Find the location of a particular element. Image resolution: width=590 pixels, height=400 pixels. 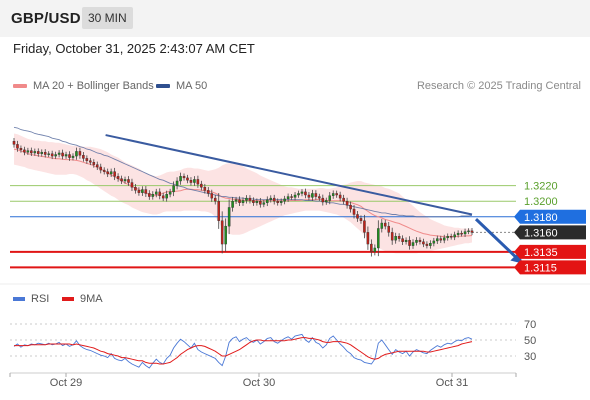

time-tick-label: Oct 30 is located at coordinates (259, 383).